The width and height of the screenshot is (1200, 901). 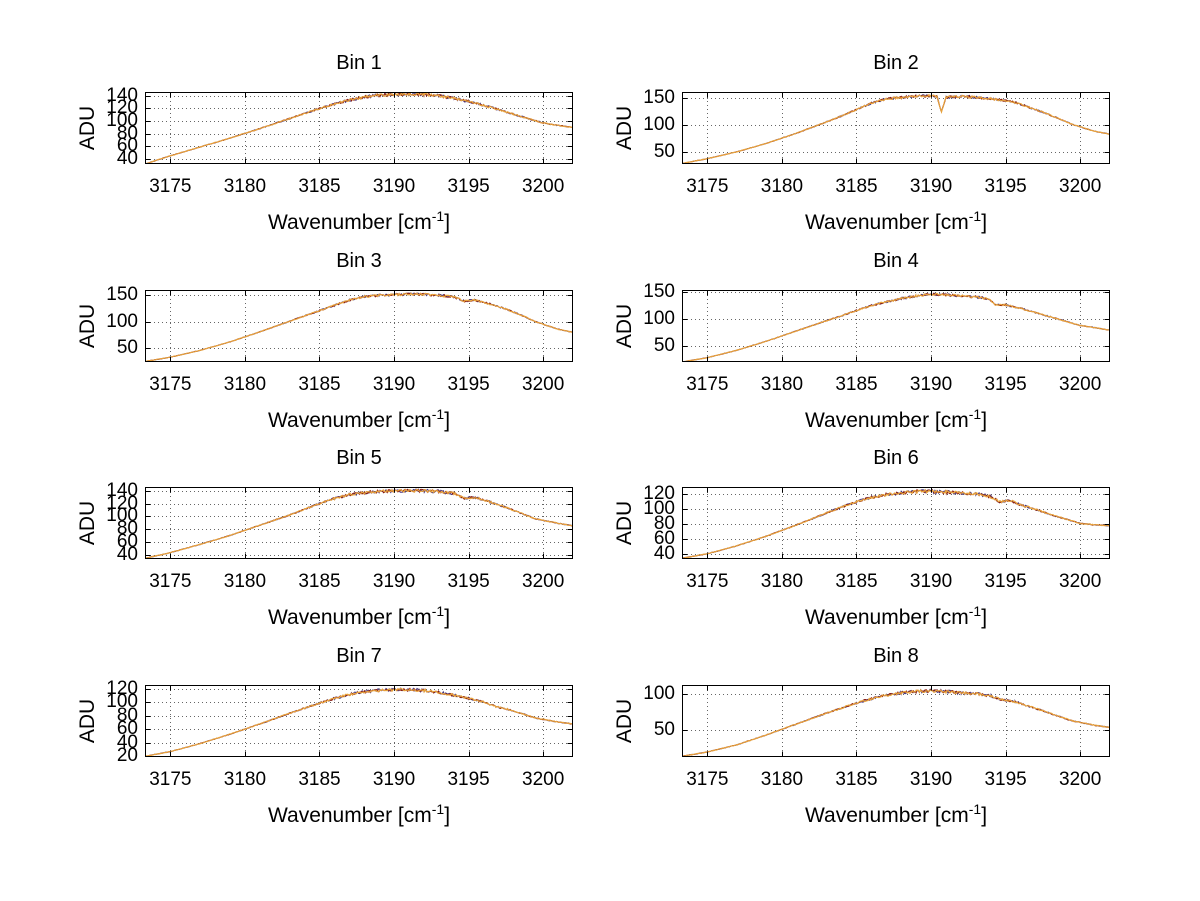 What do you see at coordinates (127, 756) in the screenshot?
I see `y-tick-label: 20` at bounding box center [127, 756].